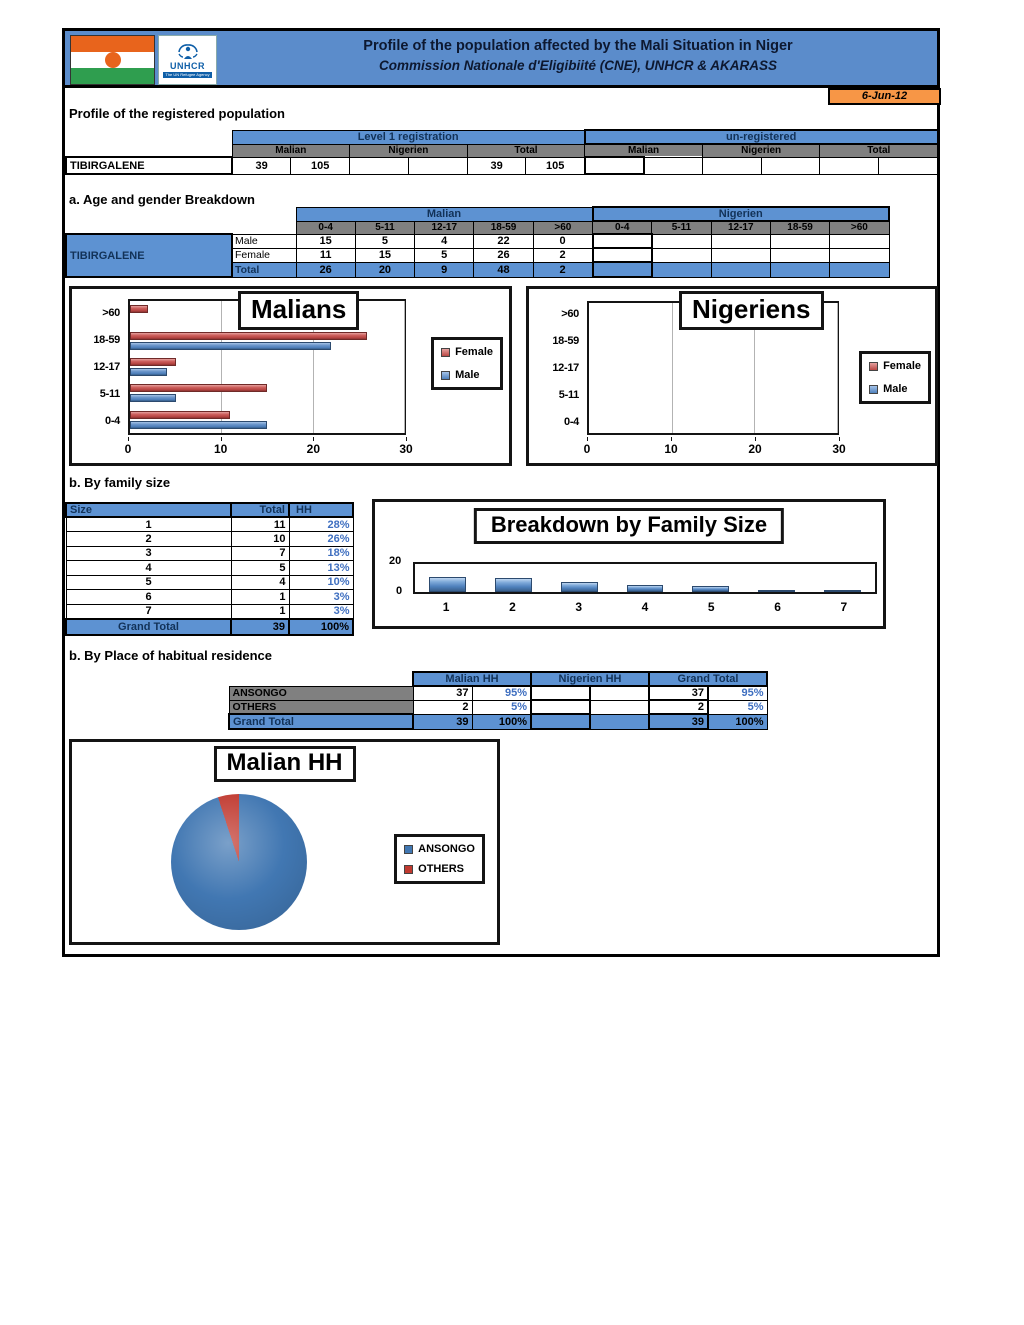 Image resolution: width=1024 pixels, height=1325 pixels. What do you see at coordinates (264, 269) in the screenshot?
I see `row-sublabel: Total` at bounding box center [264, 269].